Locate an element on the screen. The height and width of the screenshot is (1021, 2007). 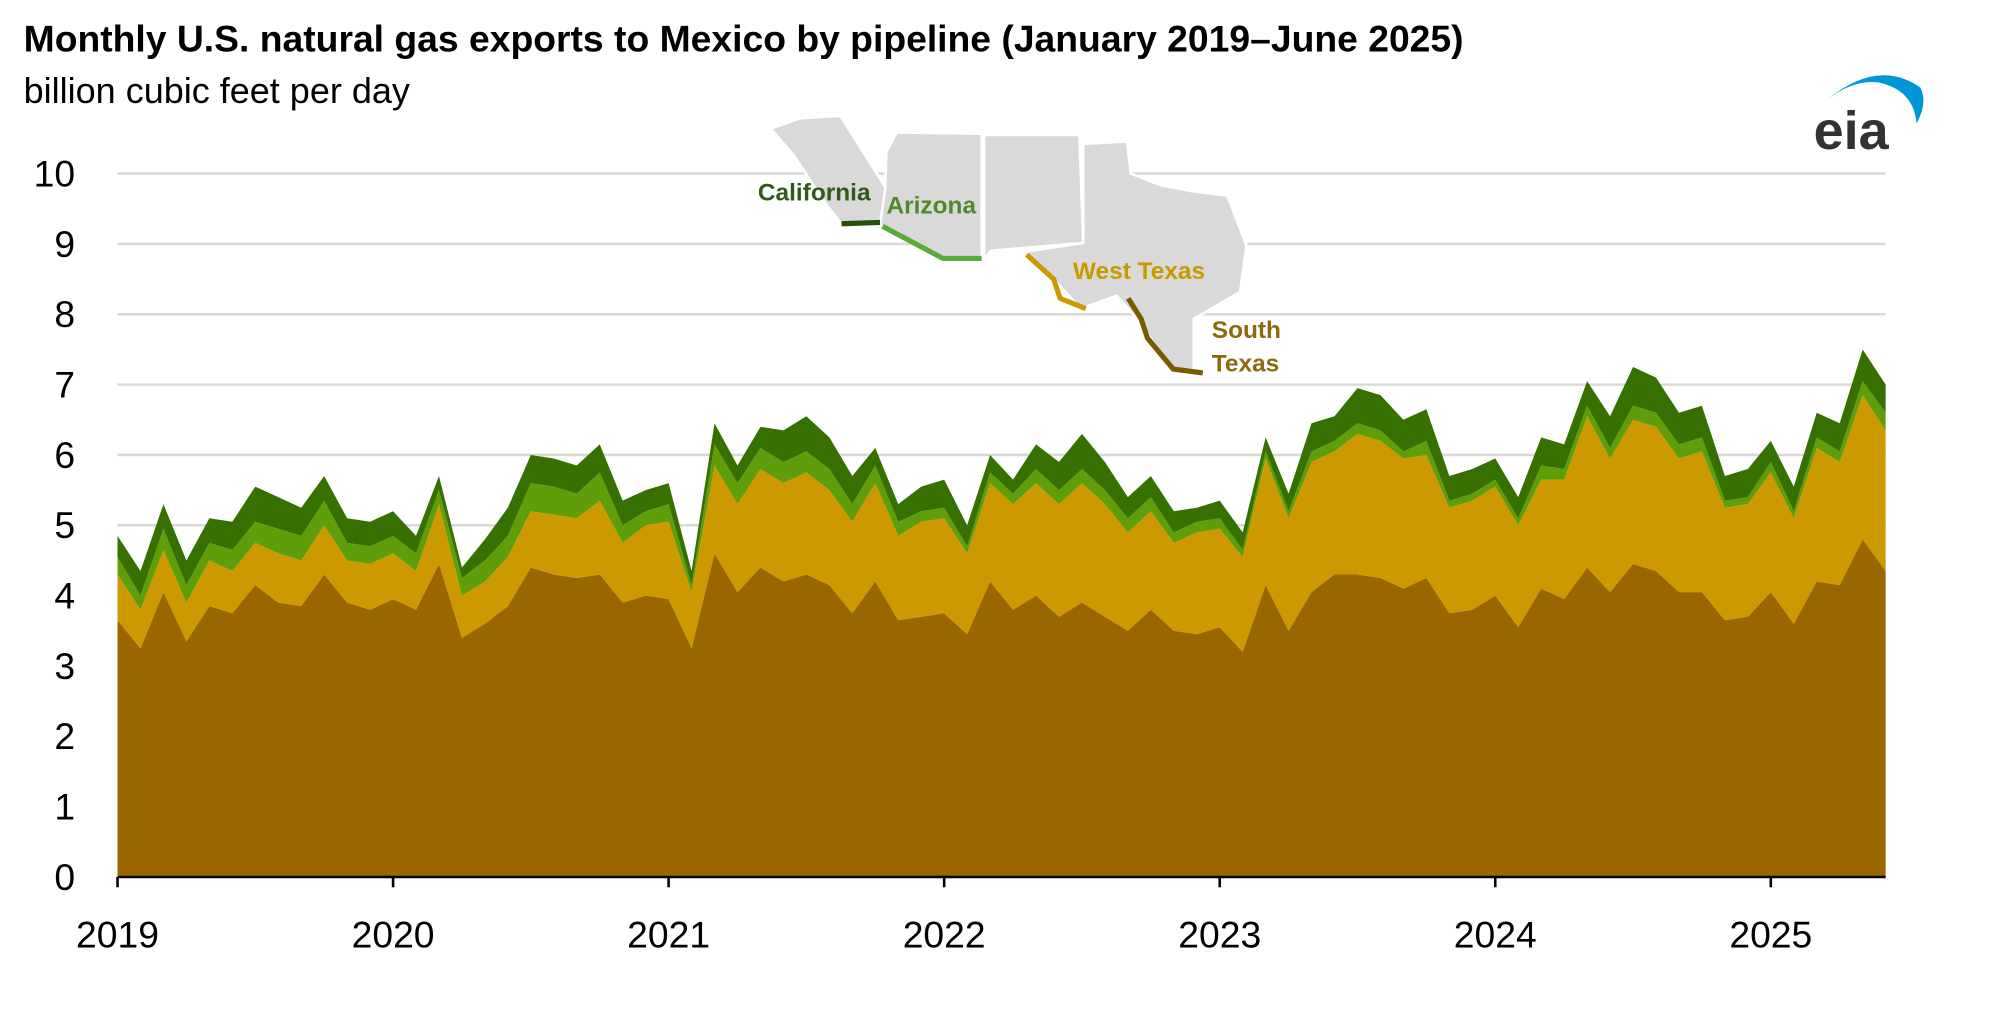
x-tick-label: 2023 is located at coordinates (1219, 935).